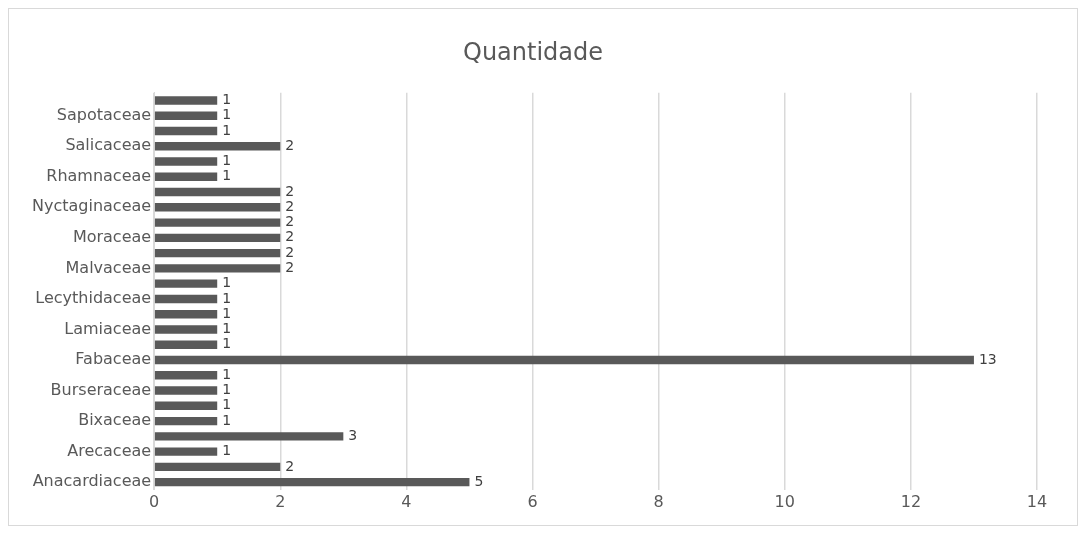 This screenshot has height=534, width=1086. Describe the element at coordinates (784, 501) in the screenshot. I see `x-tick-label: 10` at that location.